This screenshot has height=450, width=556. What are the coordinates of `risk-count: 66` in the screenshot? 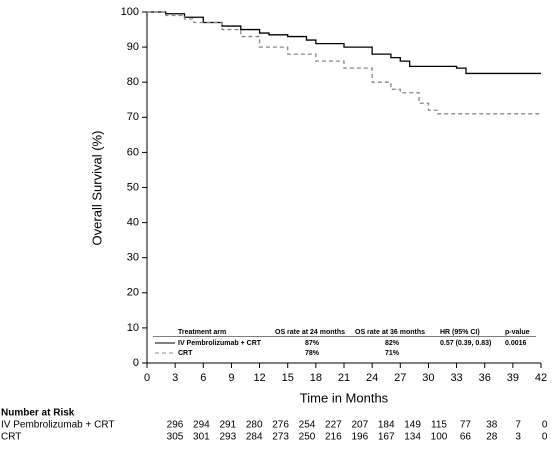 It's located at (466, 437).